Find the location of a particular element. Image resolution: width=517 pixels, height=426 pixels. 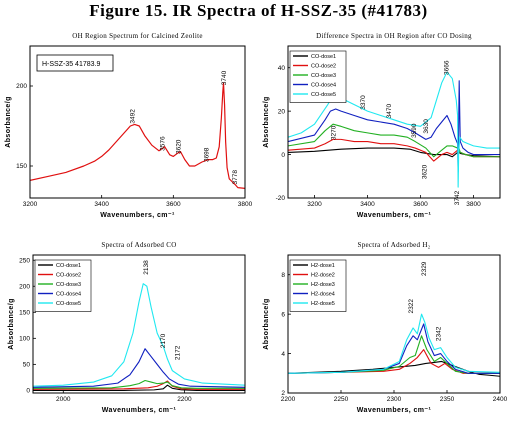

peak-annotation: 3778 is located at coordinates (235, 177).